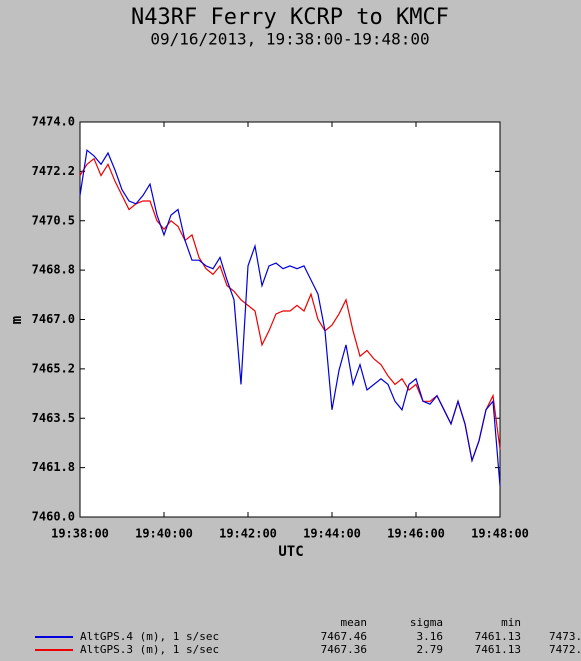  Describe the element at coordinates (248, 534) in the screenshot. I see `x-tick-label: 19:42:00` at that location.